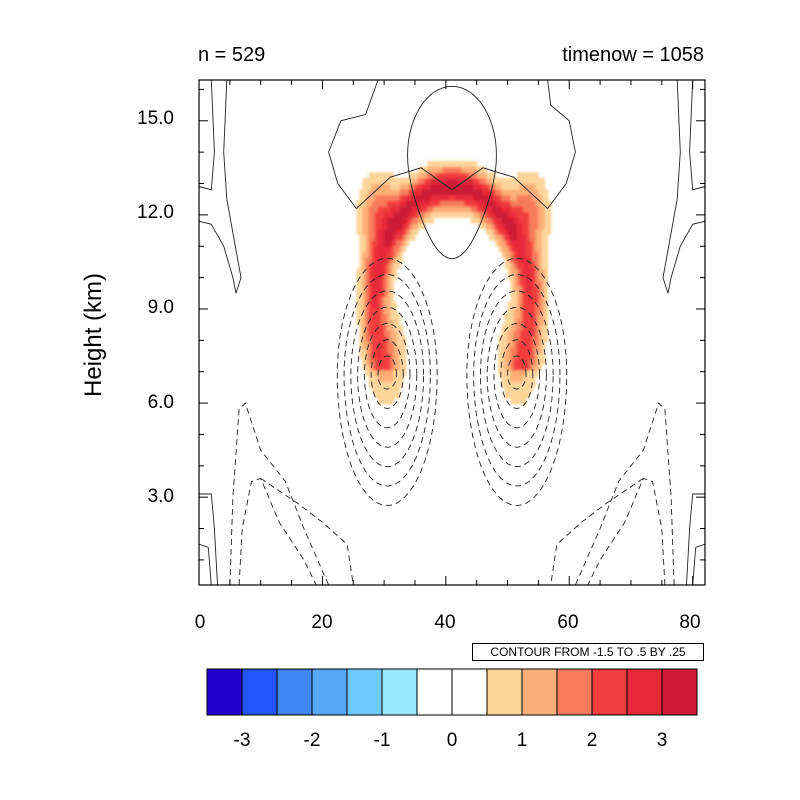  Describe the element at coordinates (382, 740) in the screenshot. I see `colorbar-tick-label: -1` at that location.